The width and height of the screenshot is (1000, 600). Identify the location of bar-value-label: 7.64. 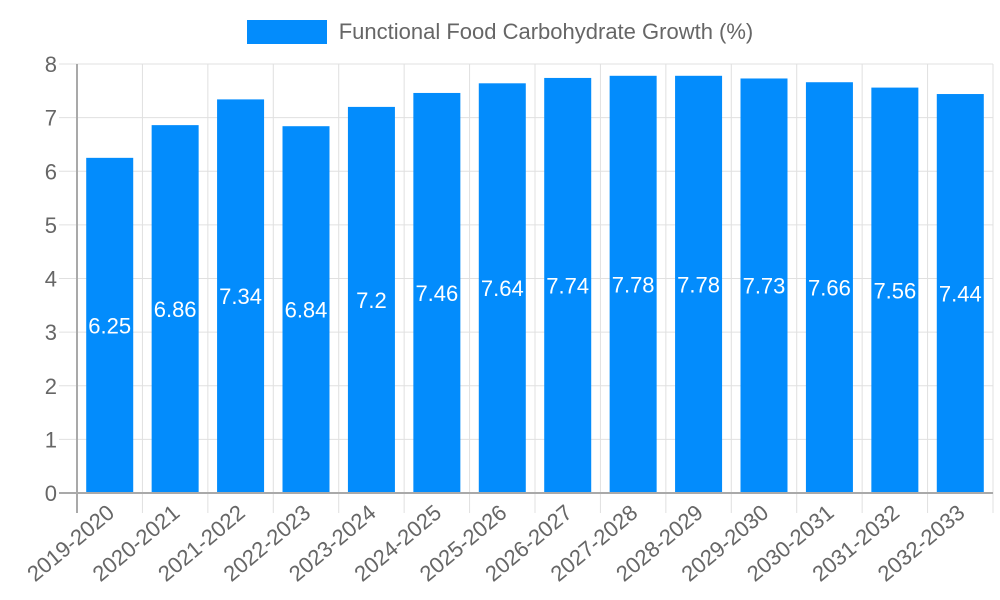
(502, 288).